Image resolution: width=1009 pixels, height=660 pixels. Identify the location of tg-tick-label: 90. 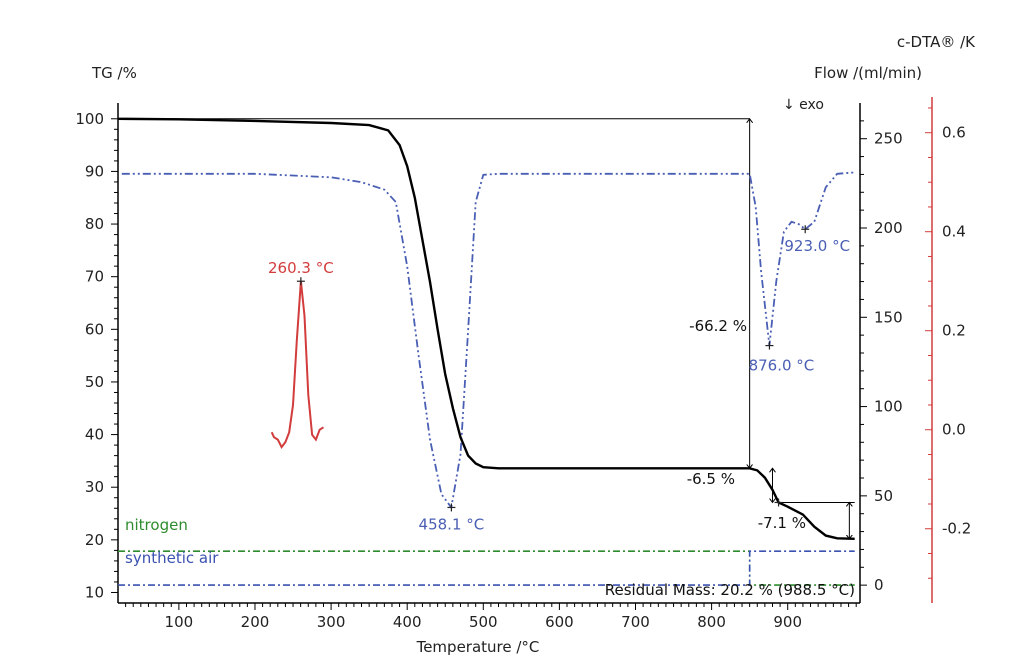
(94, 171).